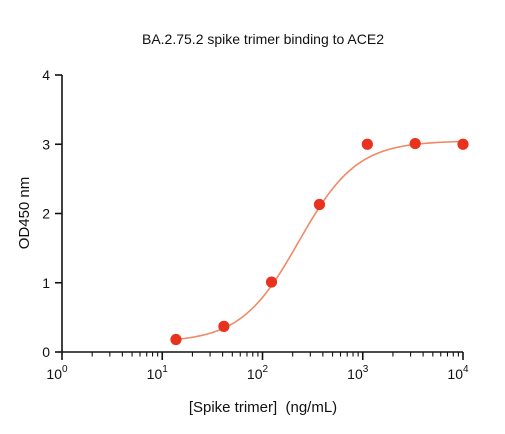 The width and height of the screenshot is (505, 434). What do you see at coordinates (46, 144) in the screenshot?
I see `y-tick-label: 3` at bounding box center [46, 144].